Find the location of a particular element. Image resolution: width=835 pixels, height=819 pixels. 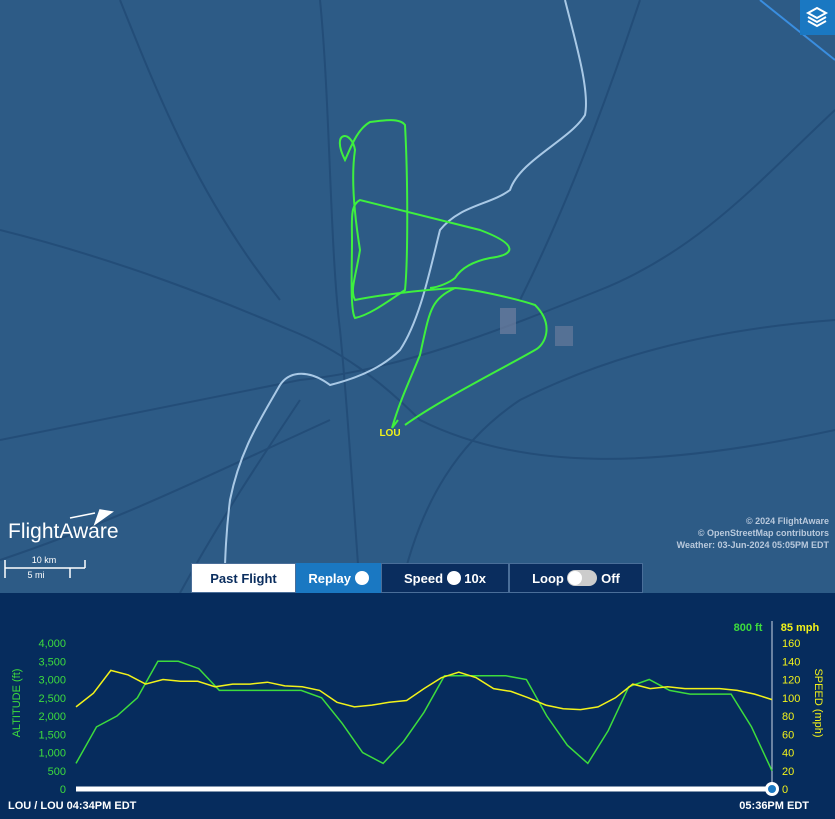

flight-path is located at coordinates (443, 274).